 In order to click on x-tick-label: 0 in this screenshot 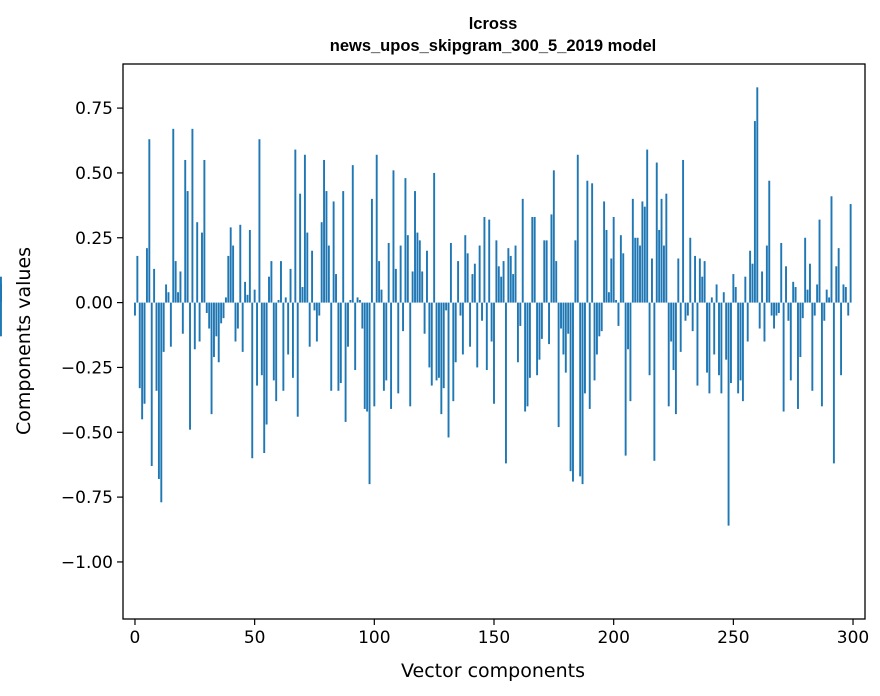, I will do `click(135, 638)`.